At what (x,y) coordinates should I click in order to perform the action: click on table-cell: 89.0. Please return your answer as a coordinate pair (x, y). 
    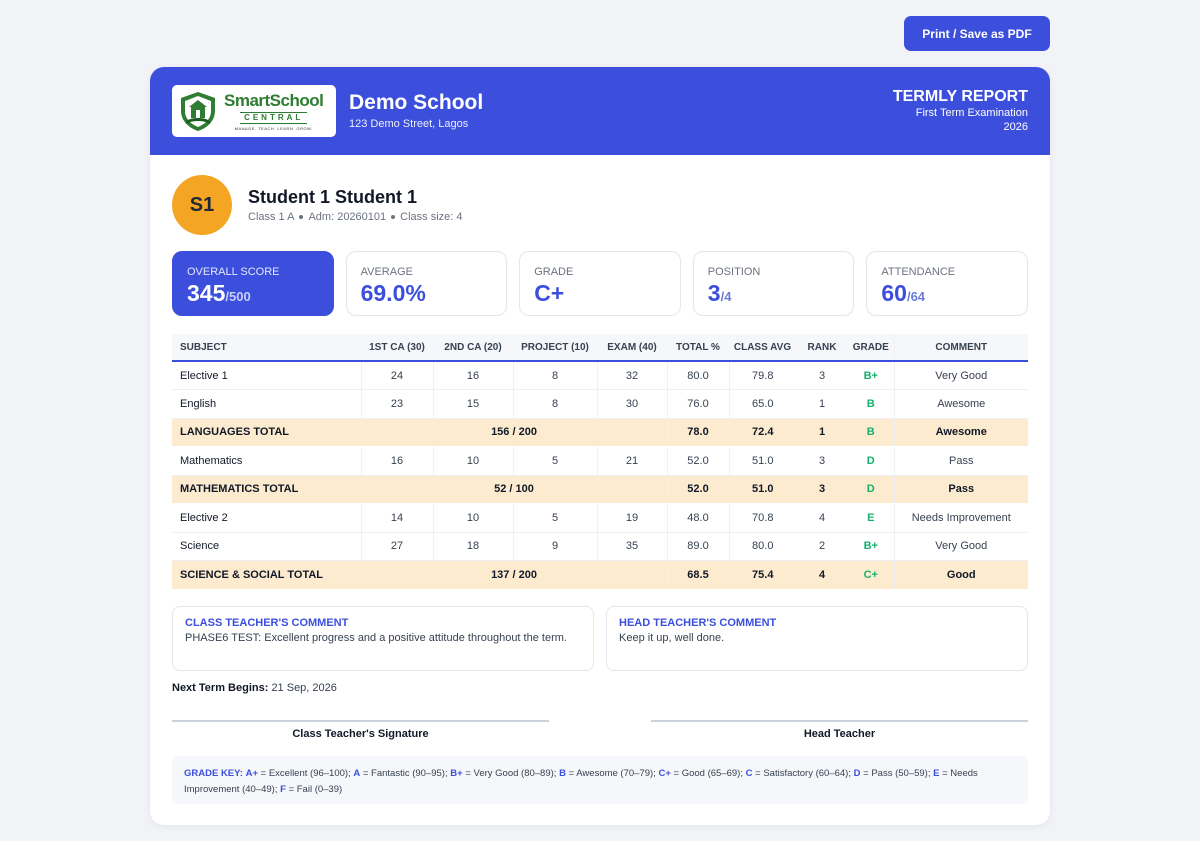
    Looking at the image, I should click on (698, 546).